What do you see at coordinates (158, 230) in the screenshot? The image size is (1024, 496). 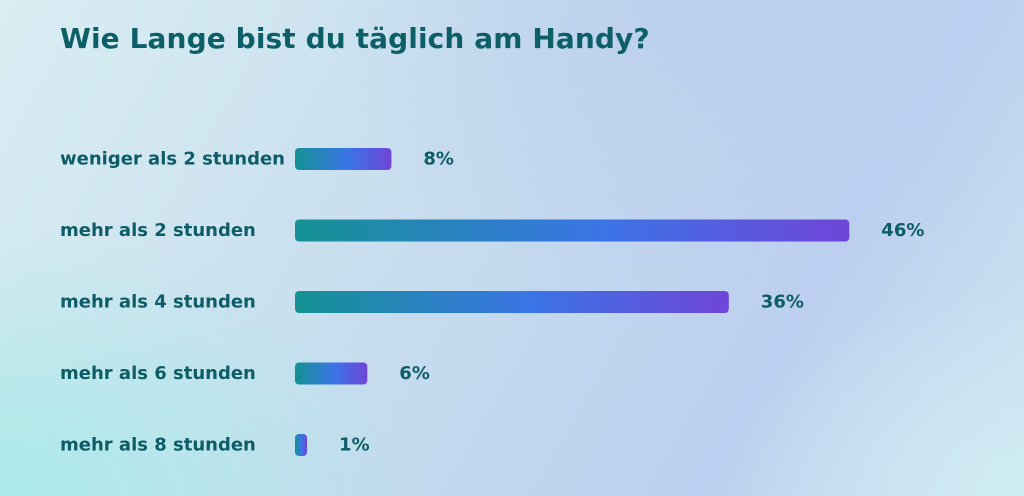 I see `category-label: mehr als 2 stunden` at bounding box center [158, 230].